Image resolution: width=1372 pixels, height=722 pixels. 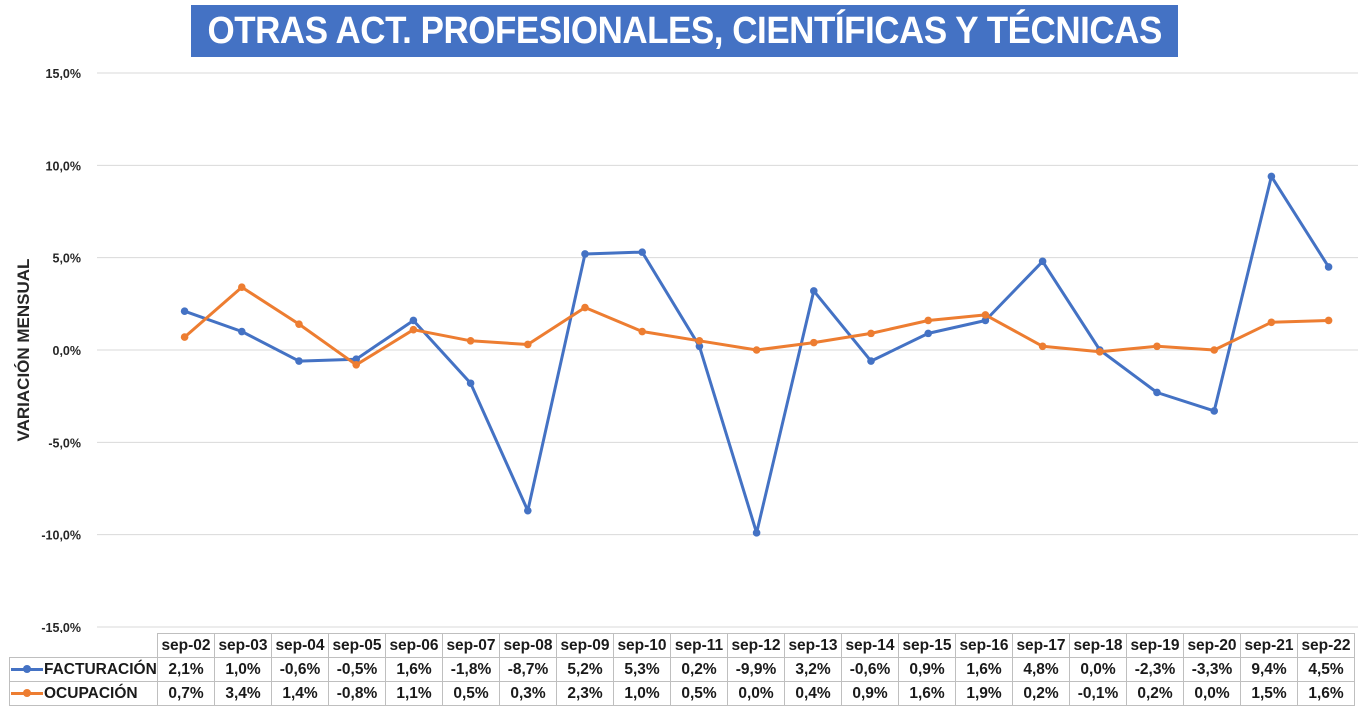 I want to click on legend-entry: OCUPACIÓN, so click(x=83, y=693).